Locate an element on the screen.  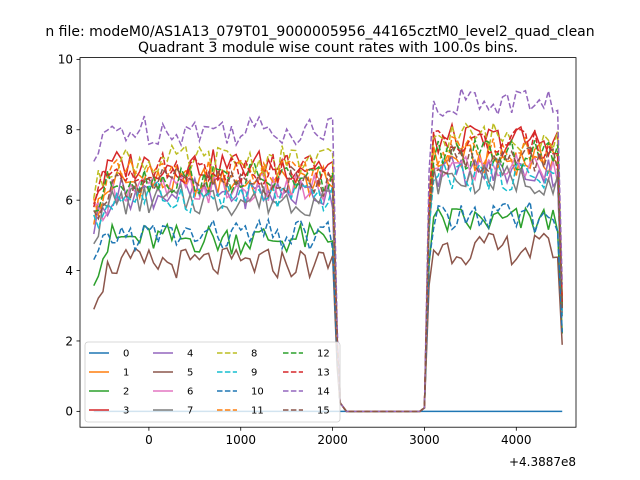
legend-label-5: 5 is located at coordinates (190, 373).